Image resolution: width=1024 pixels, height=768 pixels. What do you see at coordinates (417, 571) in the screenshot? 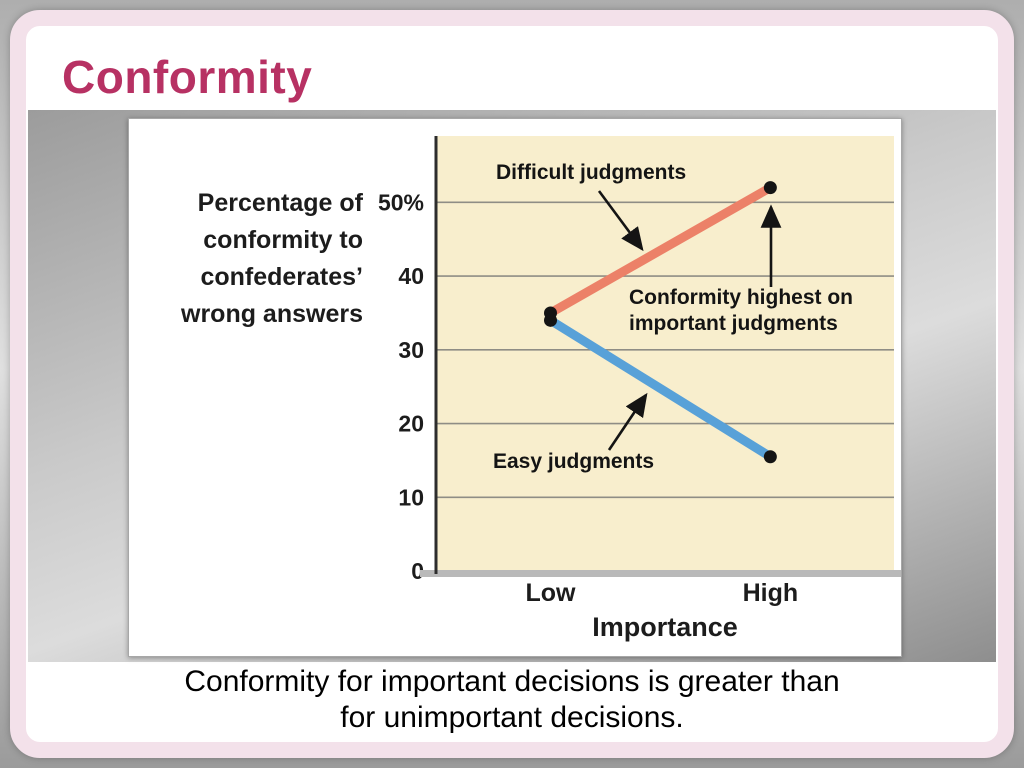
I see `y-tick-label: 0` at bounding box center [417, 571].